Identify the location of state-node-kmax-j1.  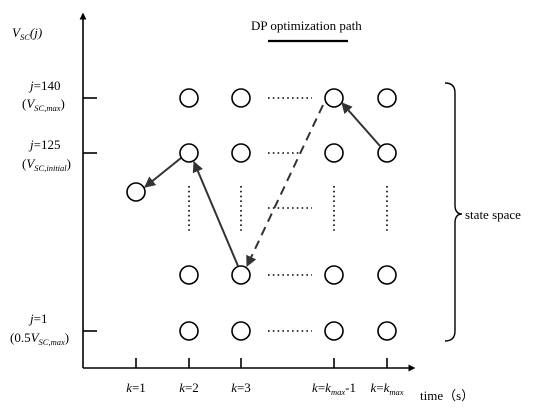
(387, 331).